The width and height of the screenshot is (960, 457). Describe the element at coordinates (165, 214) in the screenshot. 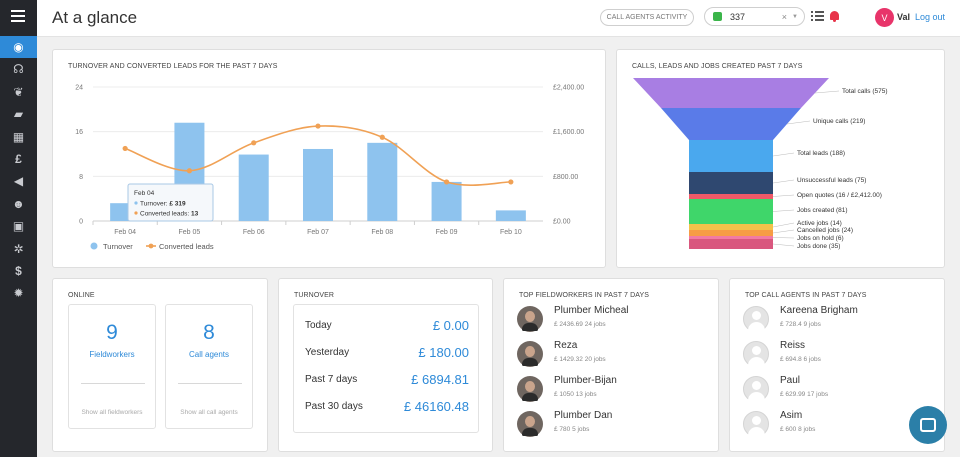

I see `tooltip-leads-label: Converted leads:` at that location.